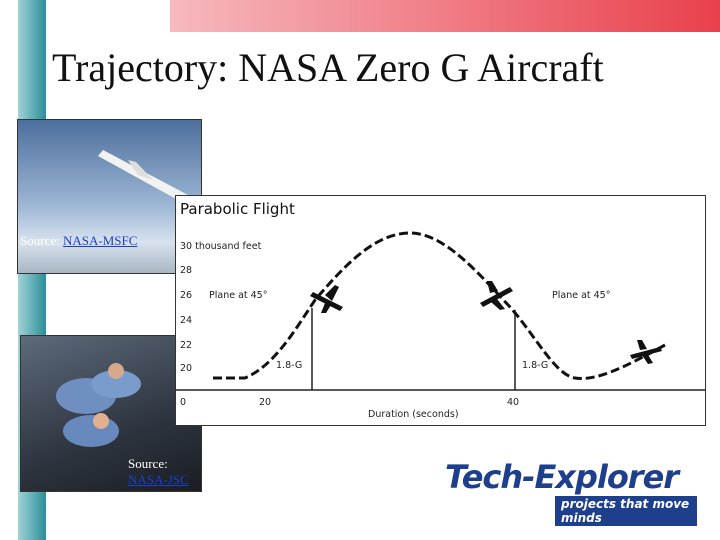 This screenshot has height=540, width=720. What do you see at coordinates (265, 402) in the screenshot?
I see `x-label: 20` at bounding box center [265, 402].